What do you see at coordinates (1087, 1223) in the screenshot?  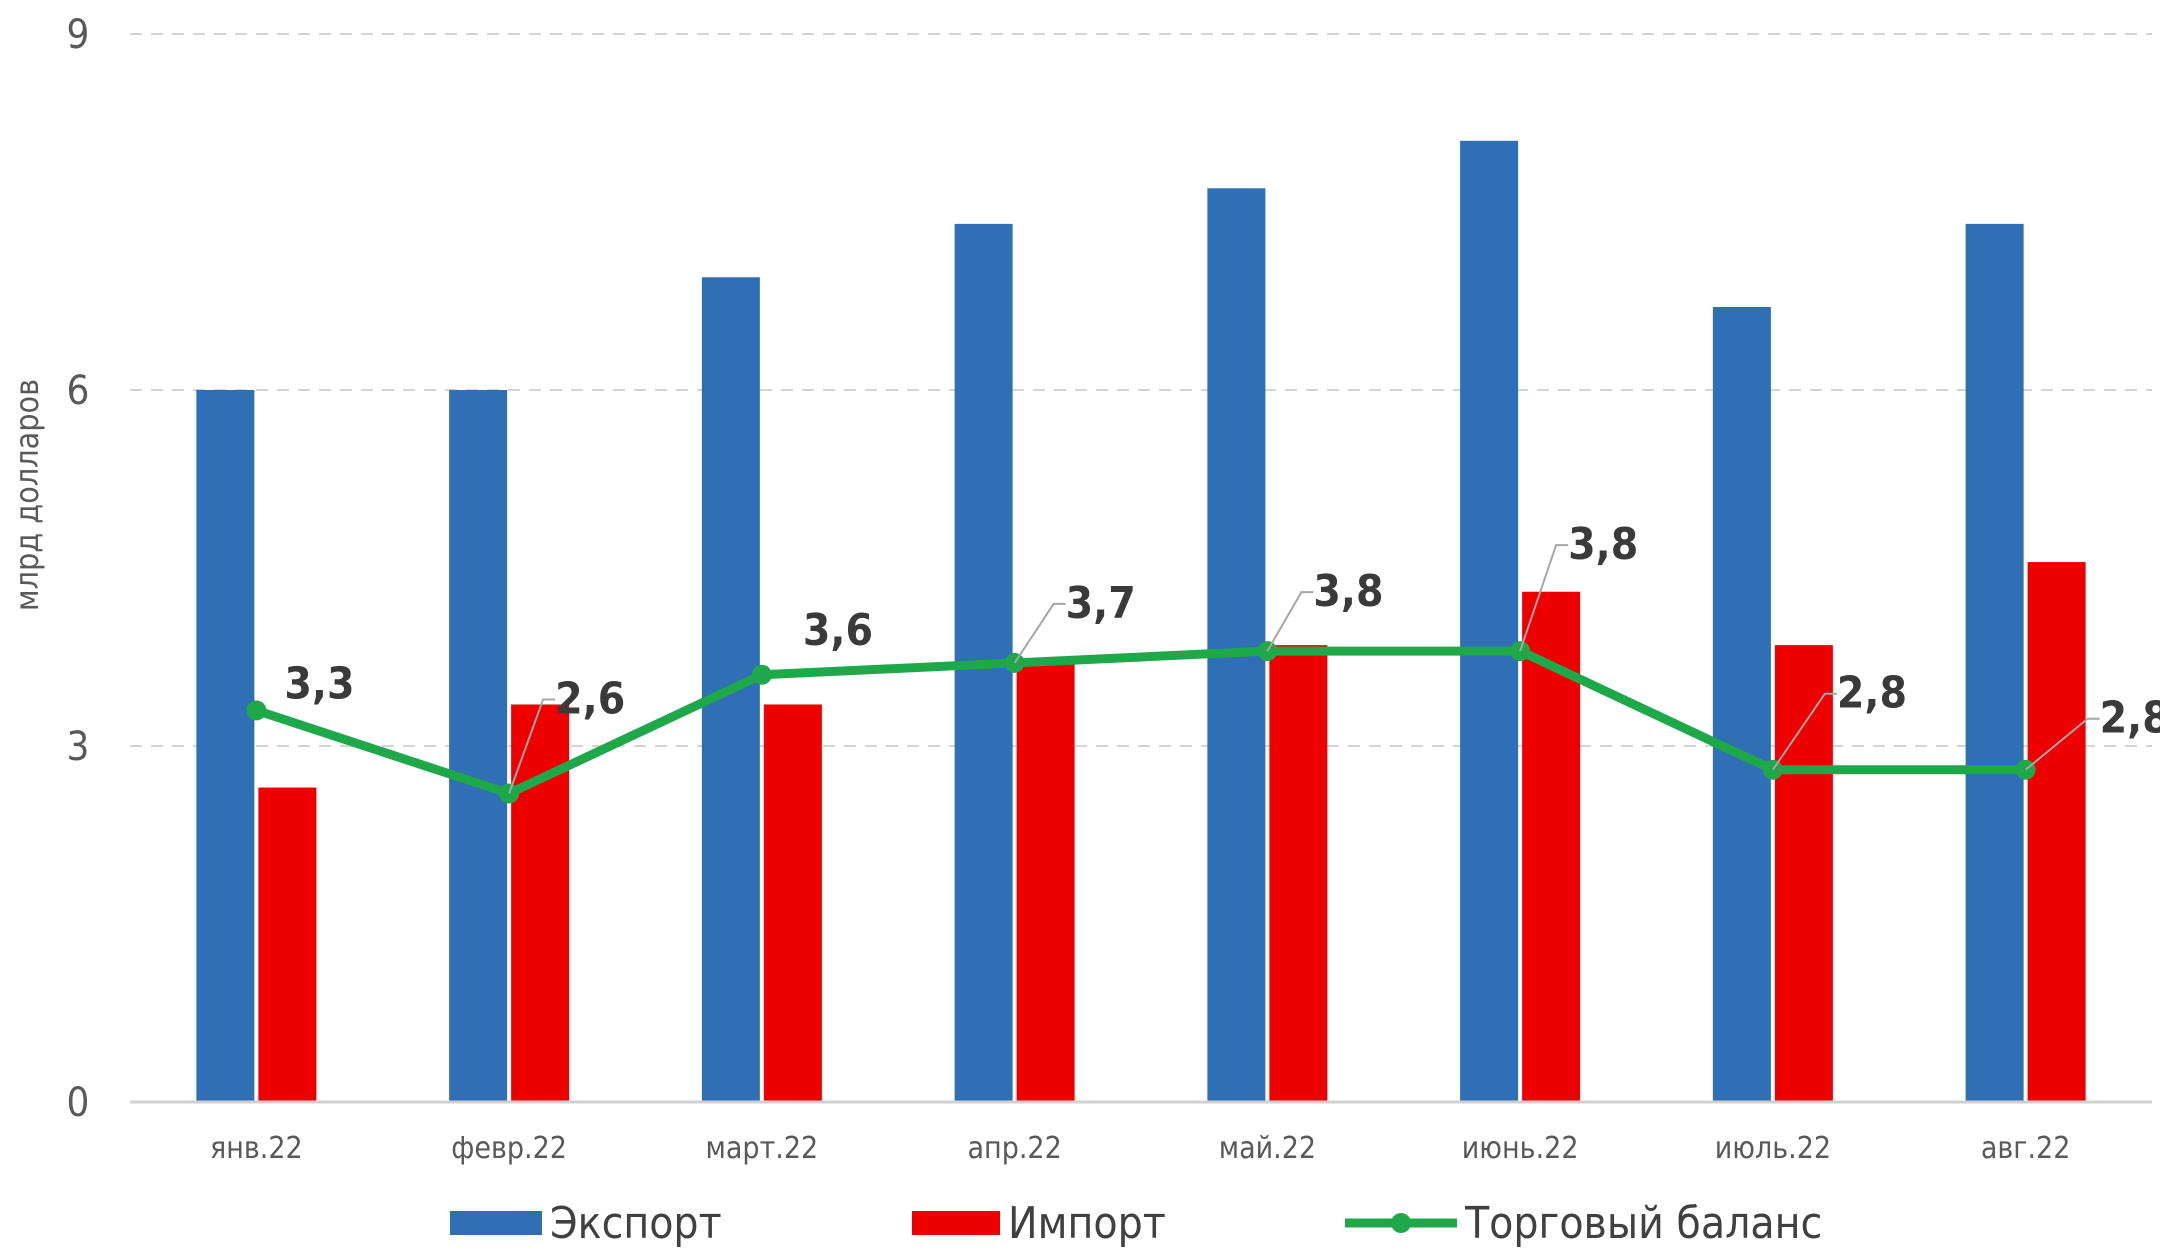 I see `legend-label: Импорт` at bounding box center [1087, 1223].